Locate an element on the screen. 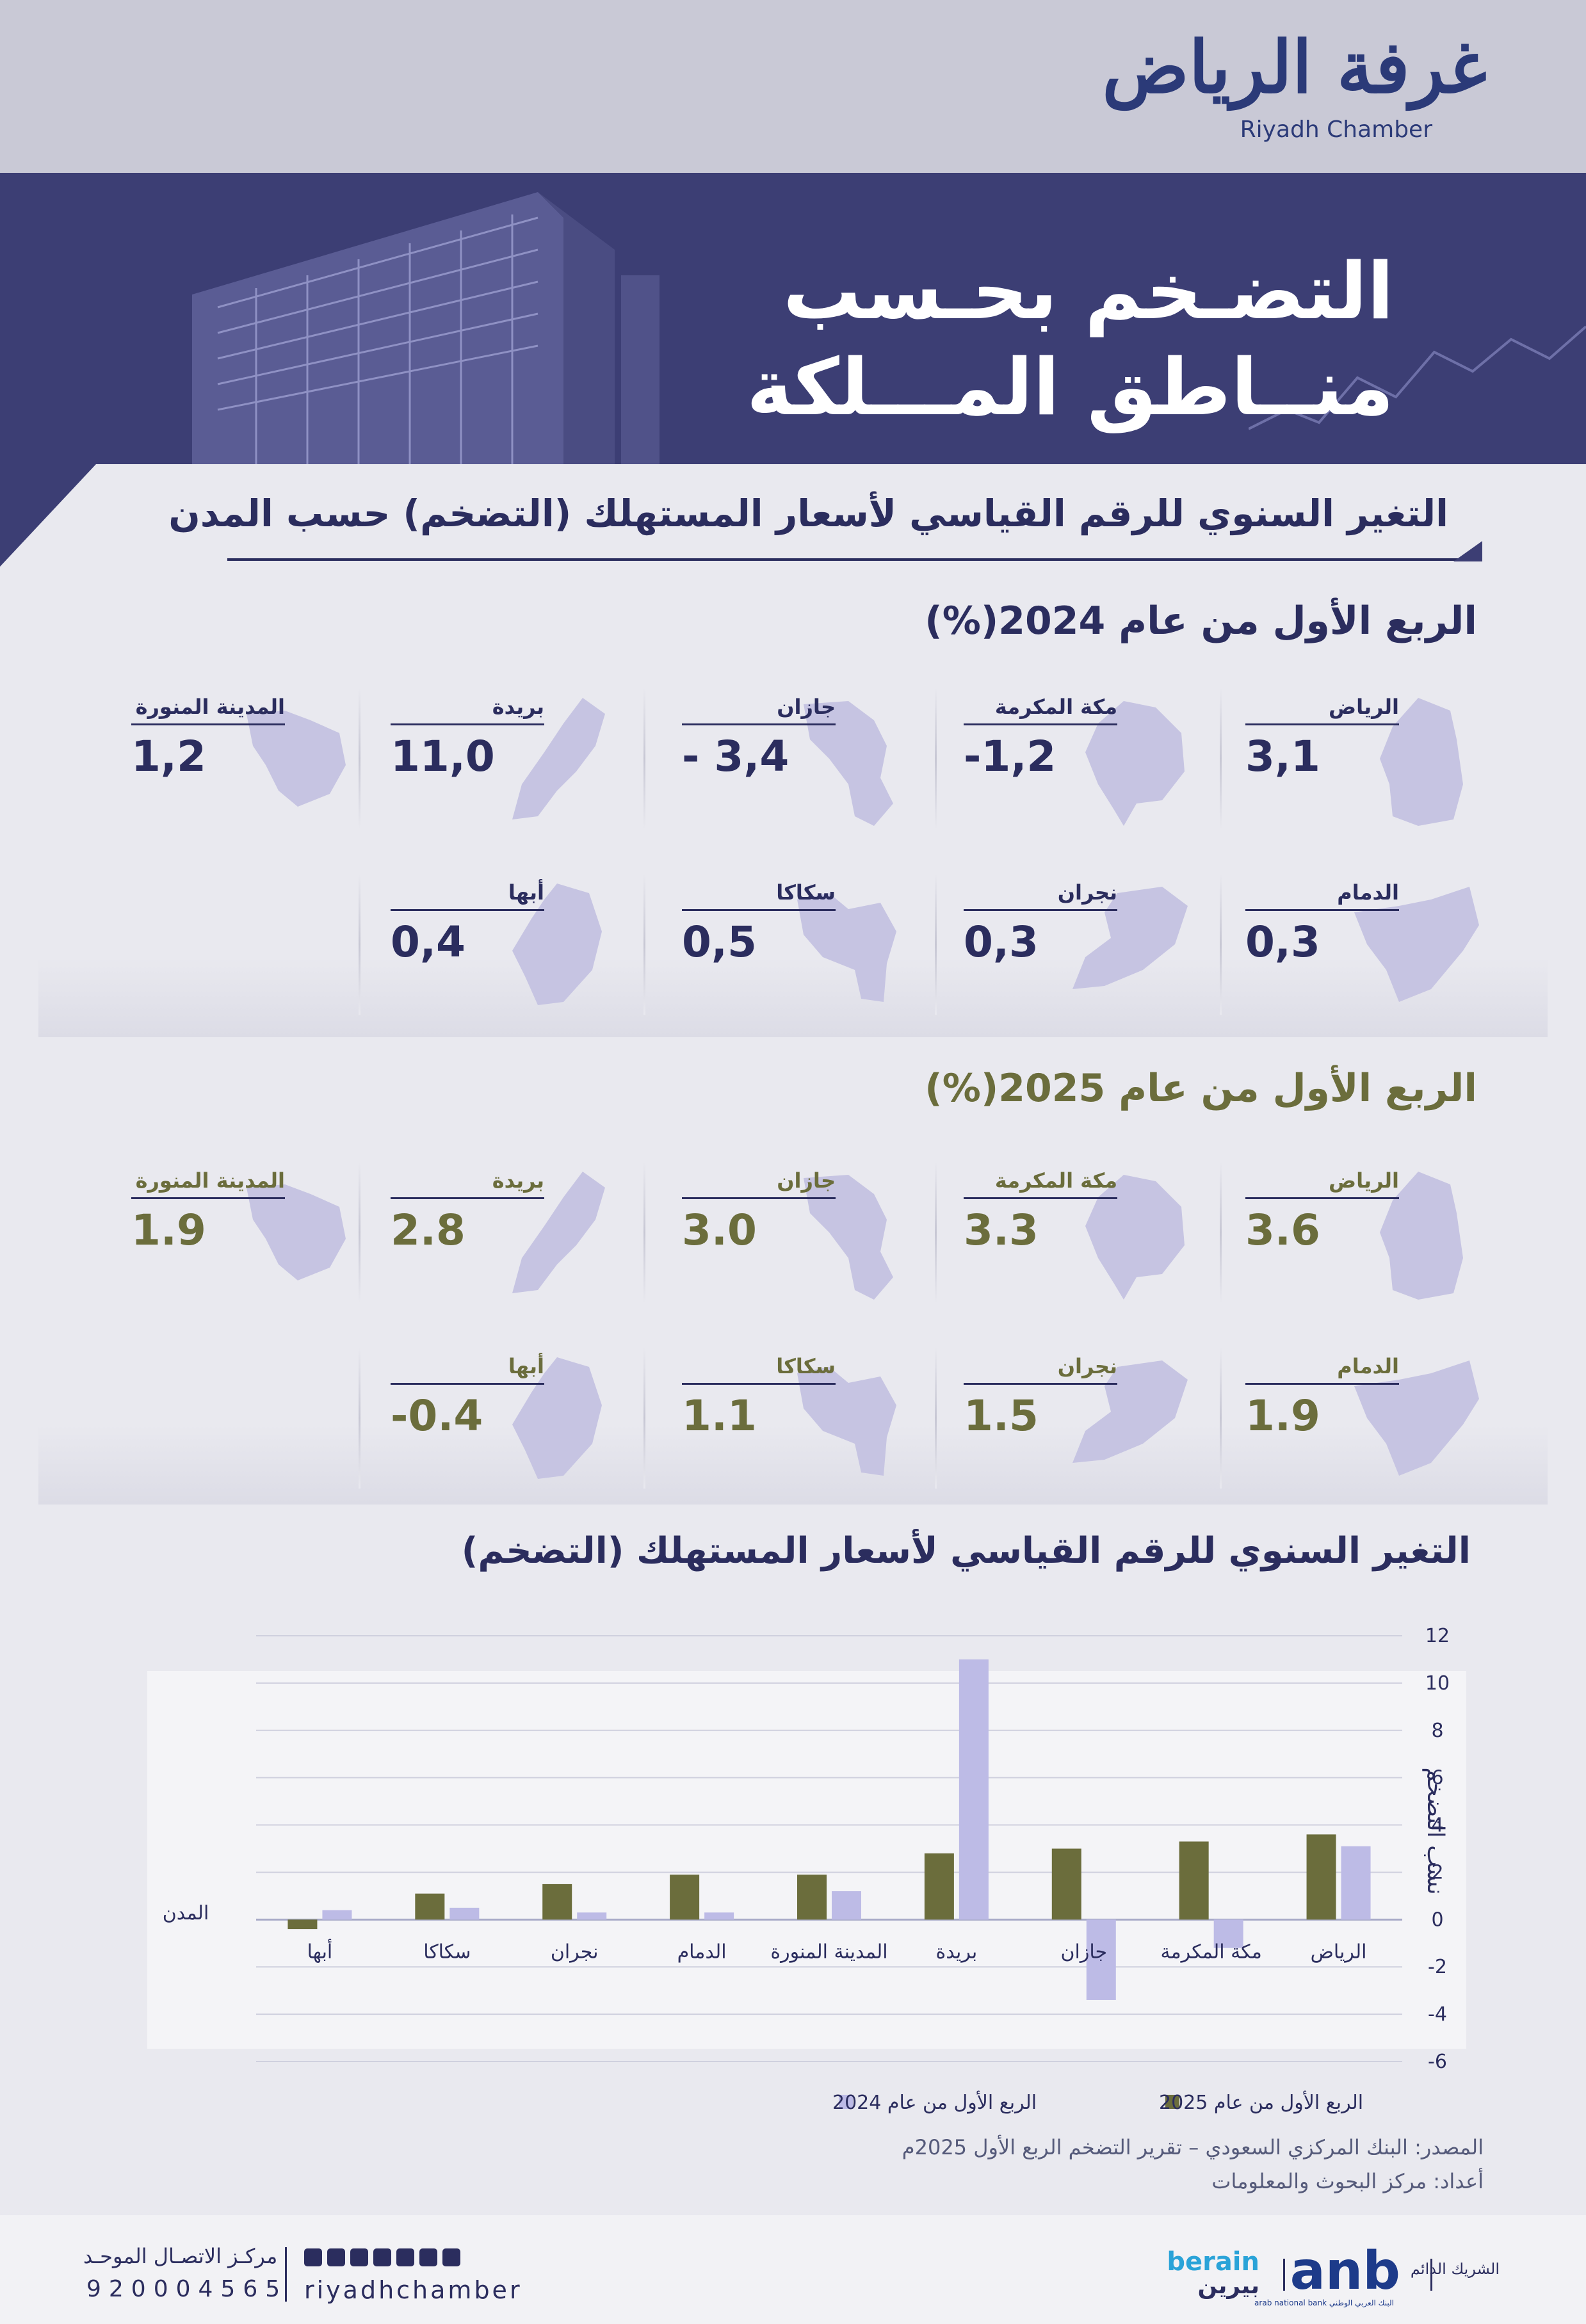  y-tick-label: 6 is located at coordinates (1437, 1778).